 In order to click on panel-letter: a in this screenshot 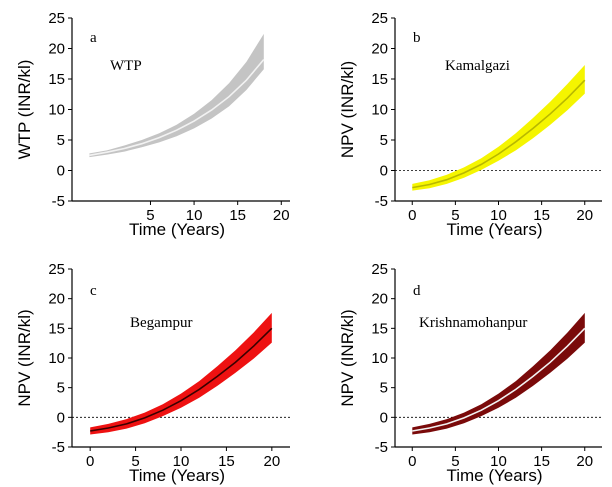, I will do `click(93, 38)`.